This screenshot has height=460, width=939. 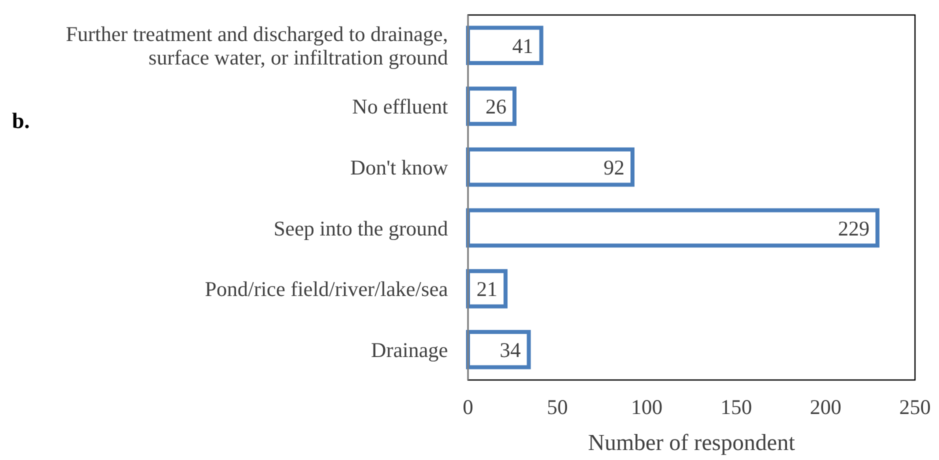 What do you see at coordinates (409, 350) in the screenshot?
I see `y-tick-label: Drainage` at bounding box center [409, 350].